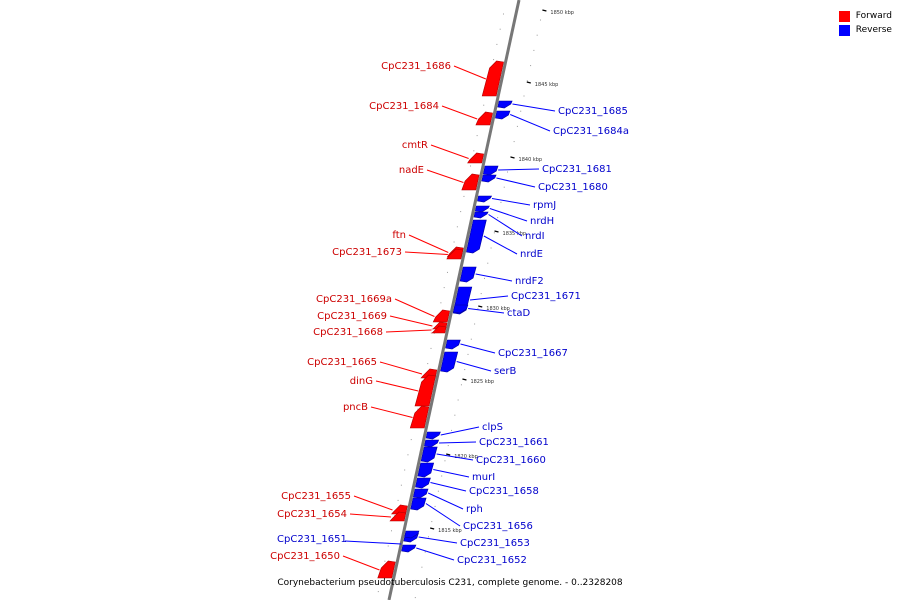 The width and height of the screenshot is (900, 600). What do you see at coordinates (519, 313) in the screenshot?
I see `reverse-gene-label: ctaD` at bounding box center [519, 313].